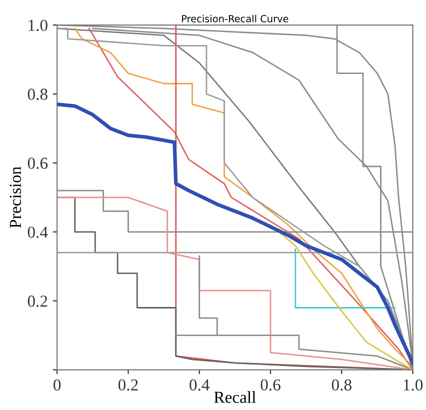  Describe the element at coordinates (38, 94) in the screenshot. I see `y-tick-label: 0.8` at that location.